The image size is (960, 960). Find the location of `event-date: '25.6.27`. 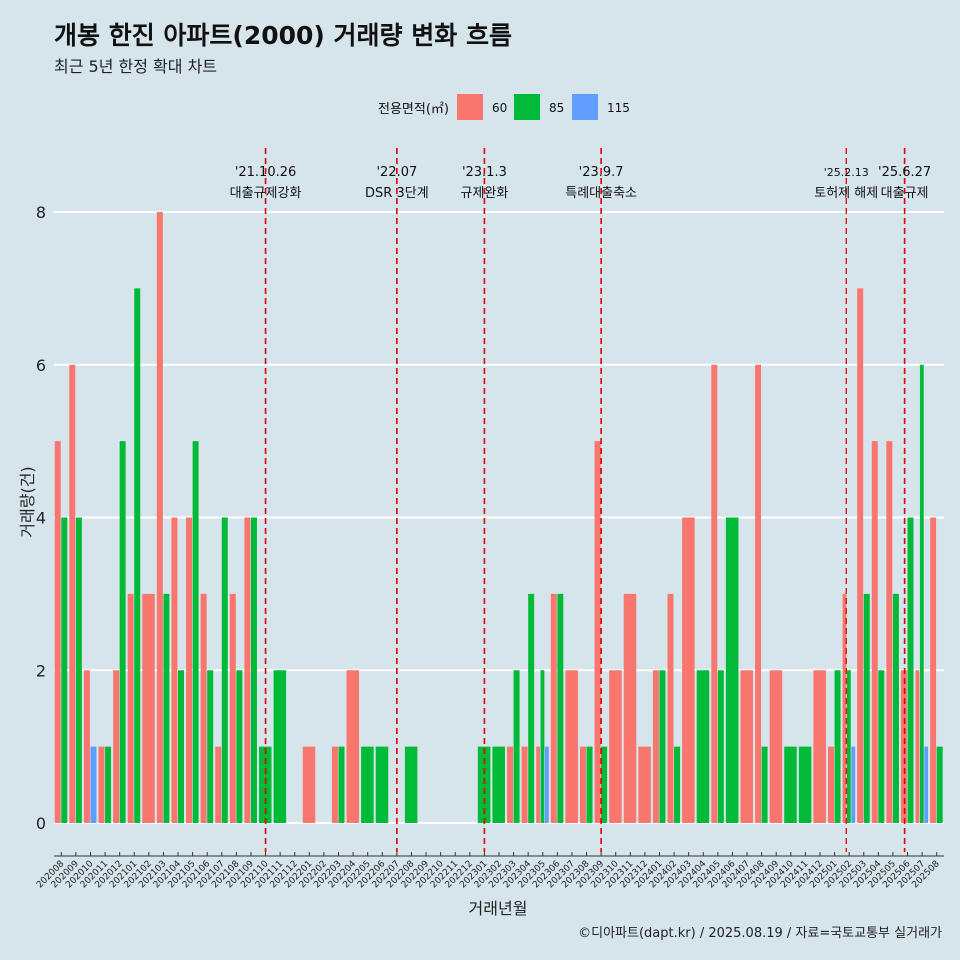

event-date: '25.6.27 is located at coordinates (904, 172).